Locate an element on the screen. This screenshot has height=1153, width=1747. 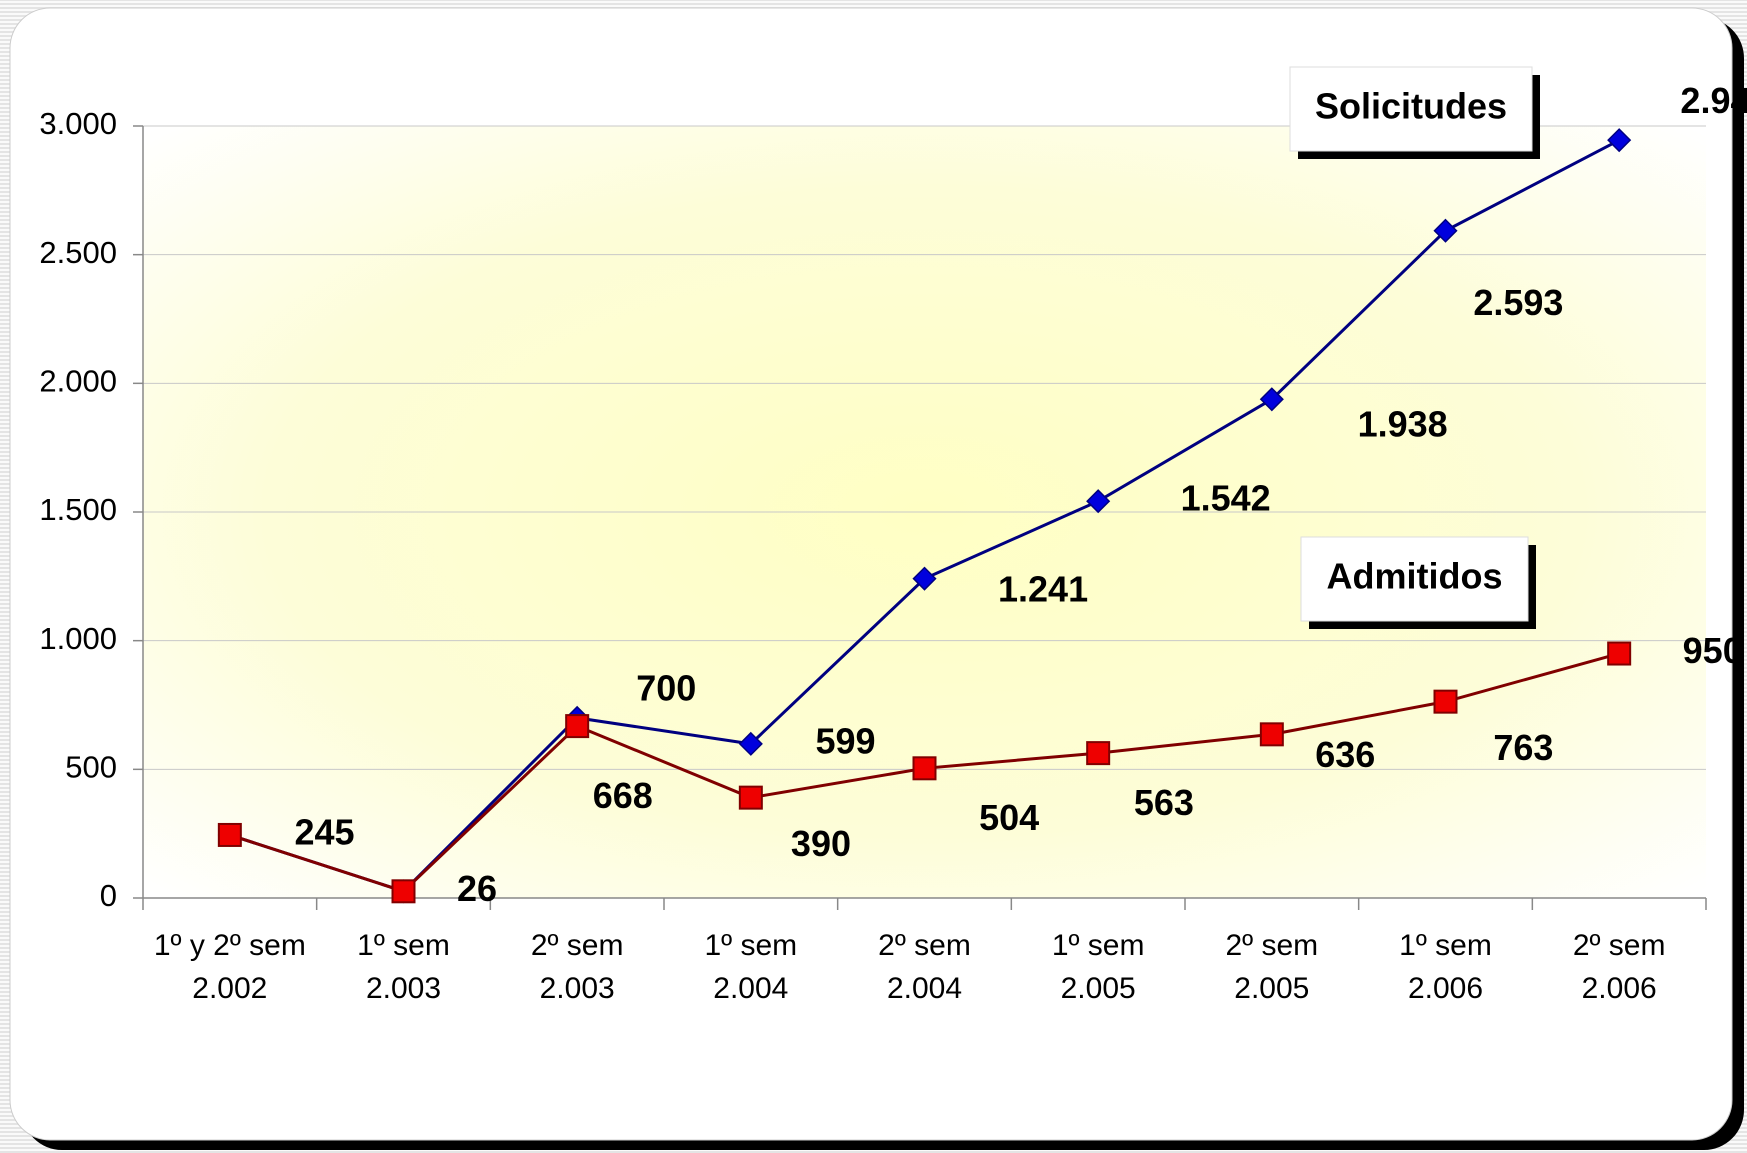
legend-label: Solicitudes is located at coordinates (1411, 106).